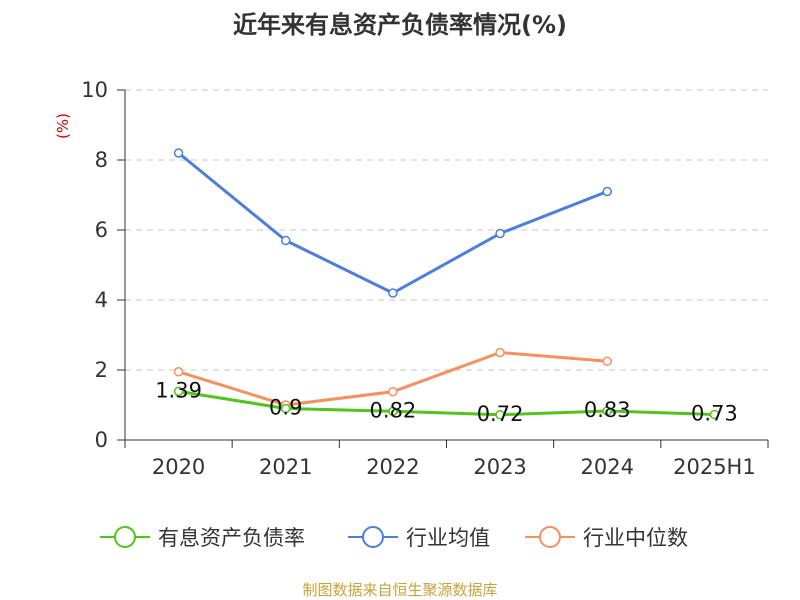 This screenshot has width=800, height=600. What do you see at coordinates (178, 467) in the screenshot?
I see `x-tick-label: 2020` at bounding box center [178, 467].